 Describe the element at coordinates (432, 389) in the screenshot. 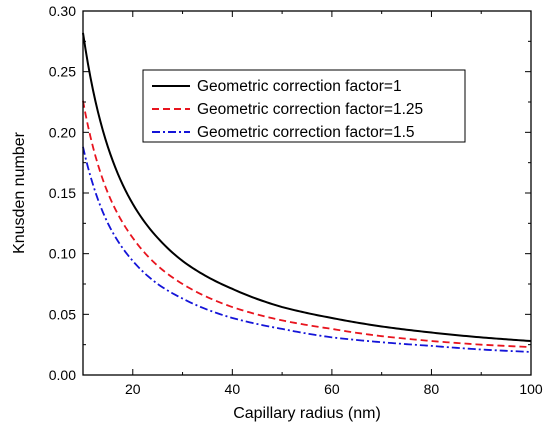

I see `x-tick-label: 80` at that location.